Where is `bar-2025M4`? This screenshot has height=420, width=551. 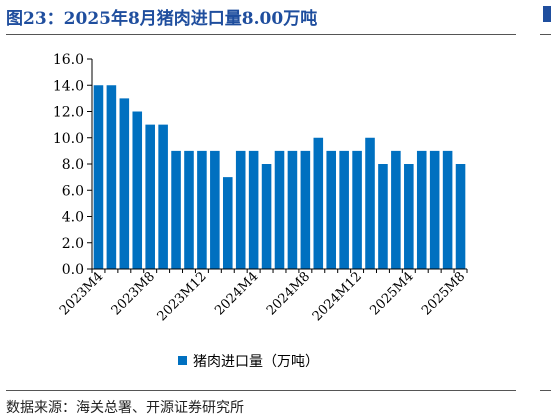
bar-2025M4 is located at coordinates (409, 216).